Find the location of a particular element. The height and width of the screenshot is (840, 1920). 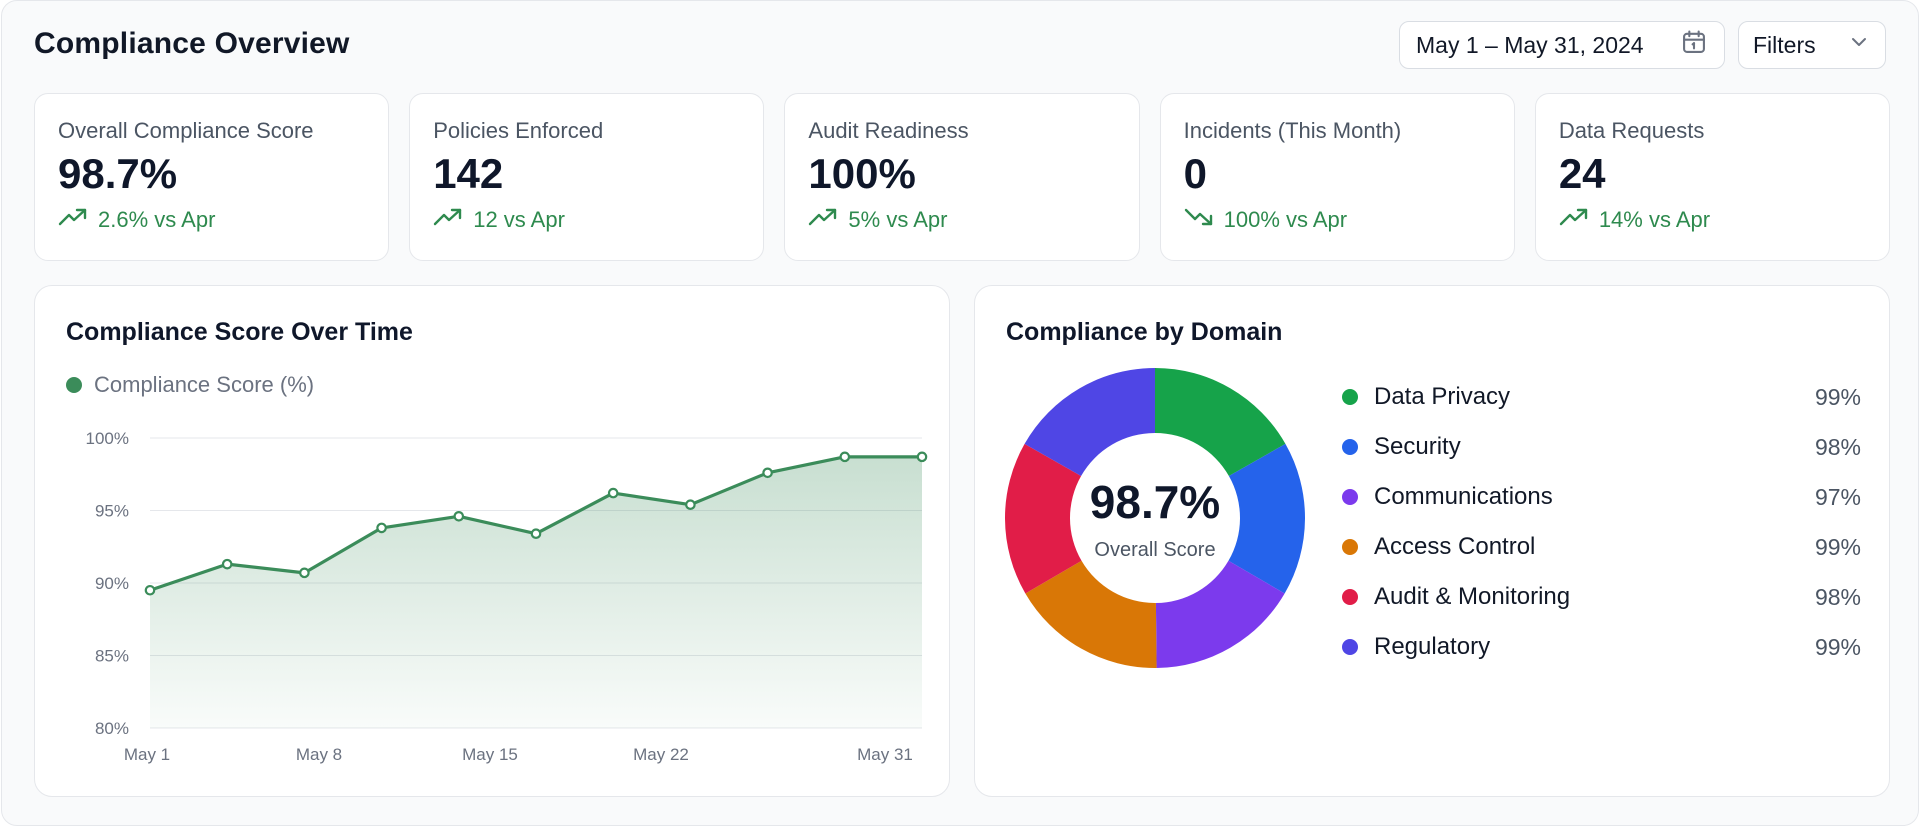

y-tick-label: 90% is located at coordinates (112, 583).